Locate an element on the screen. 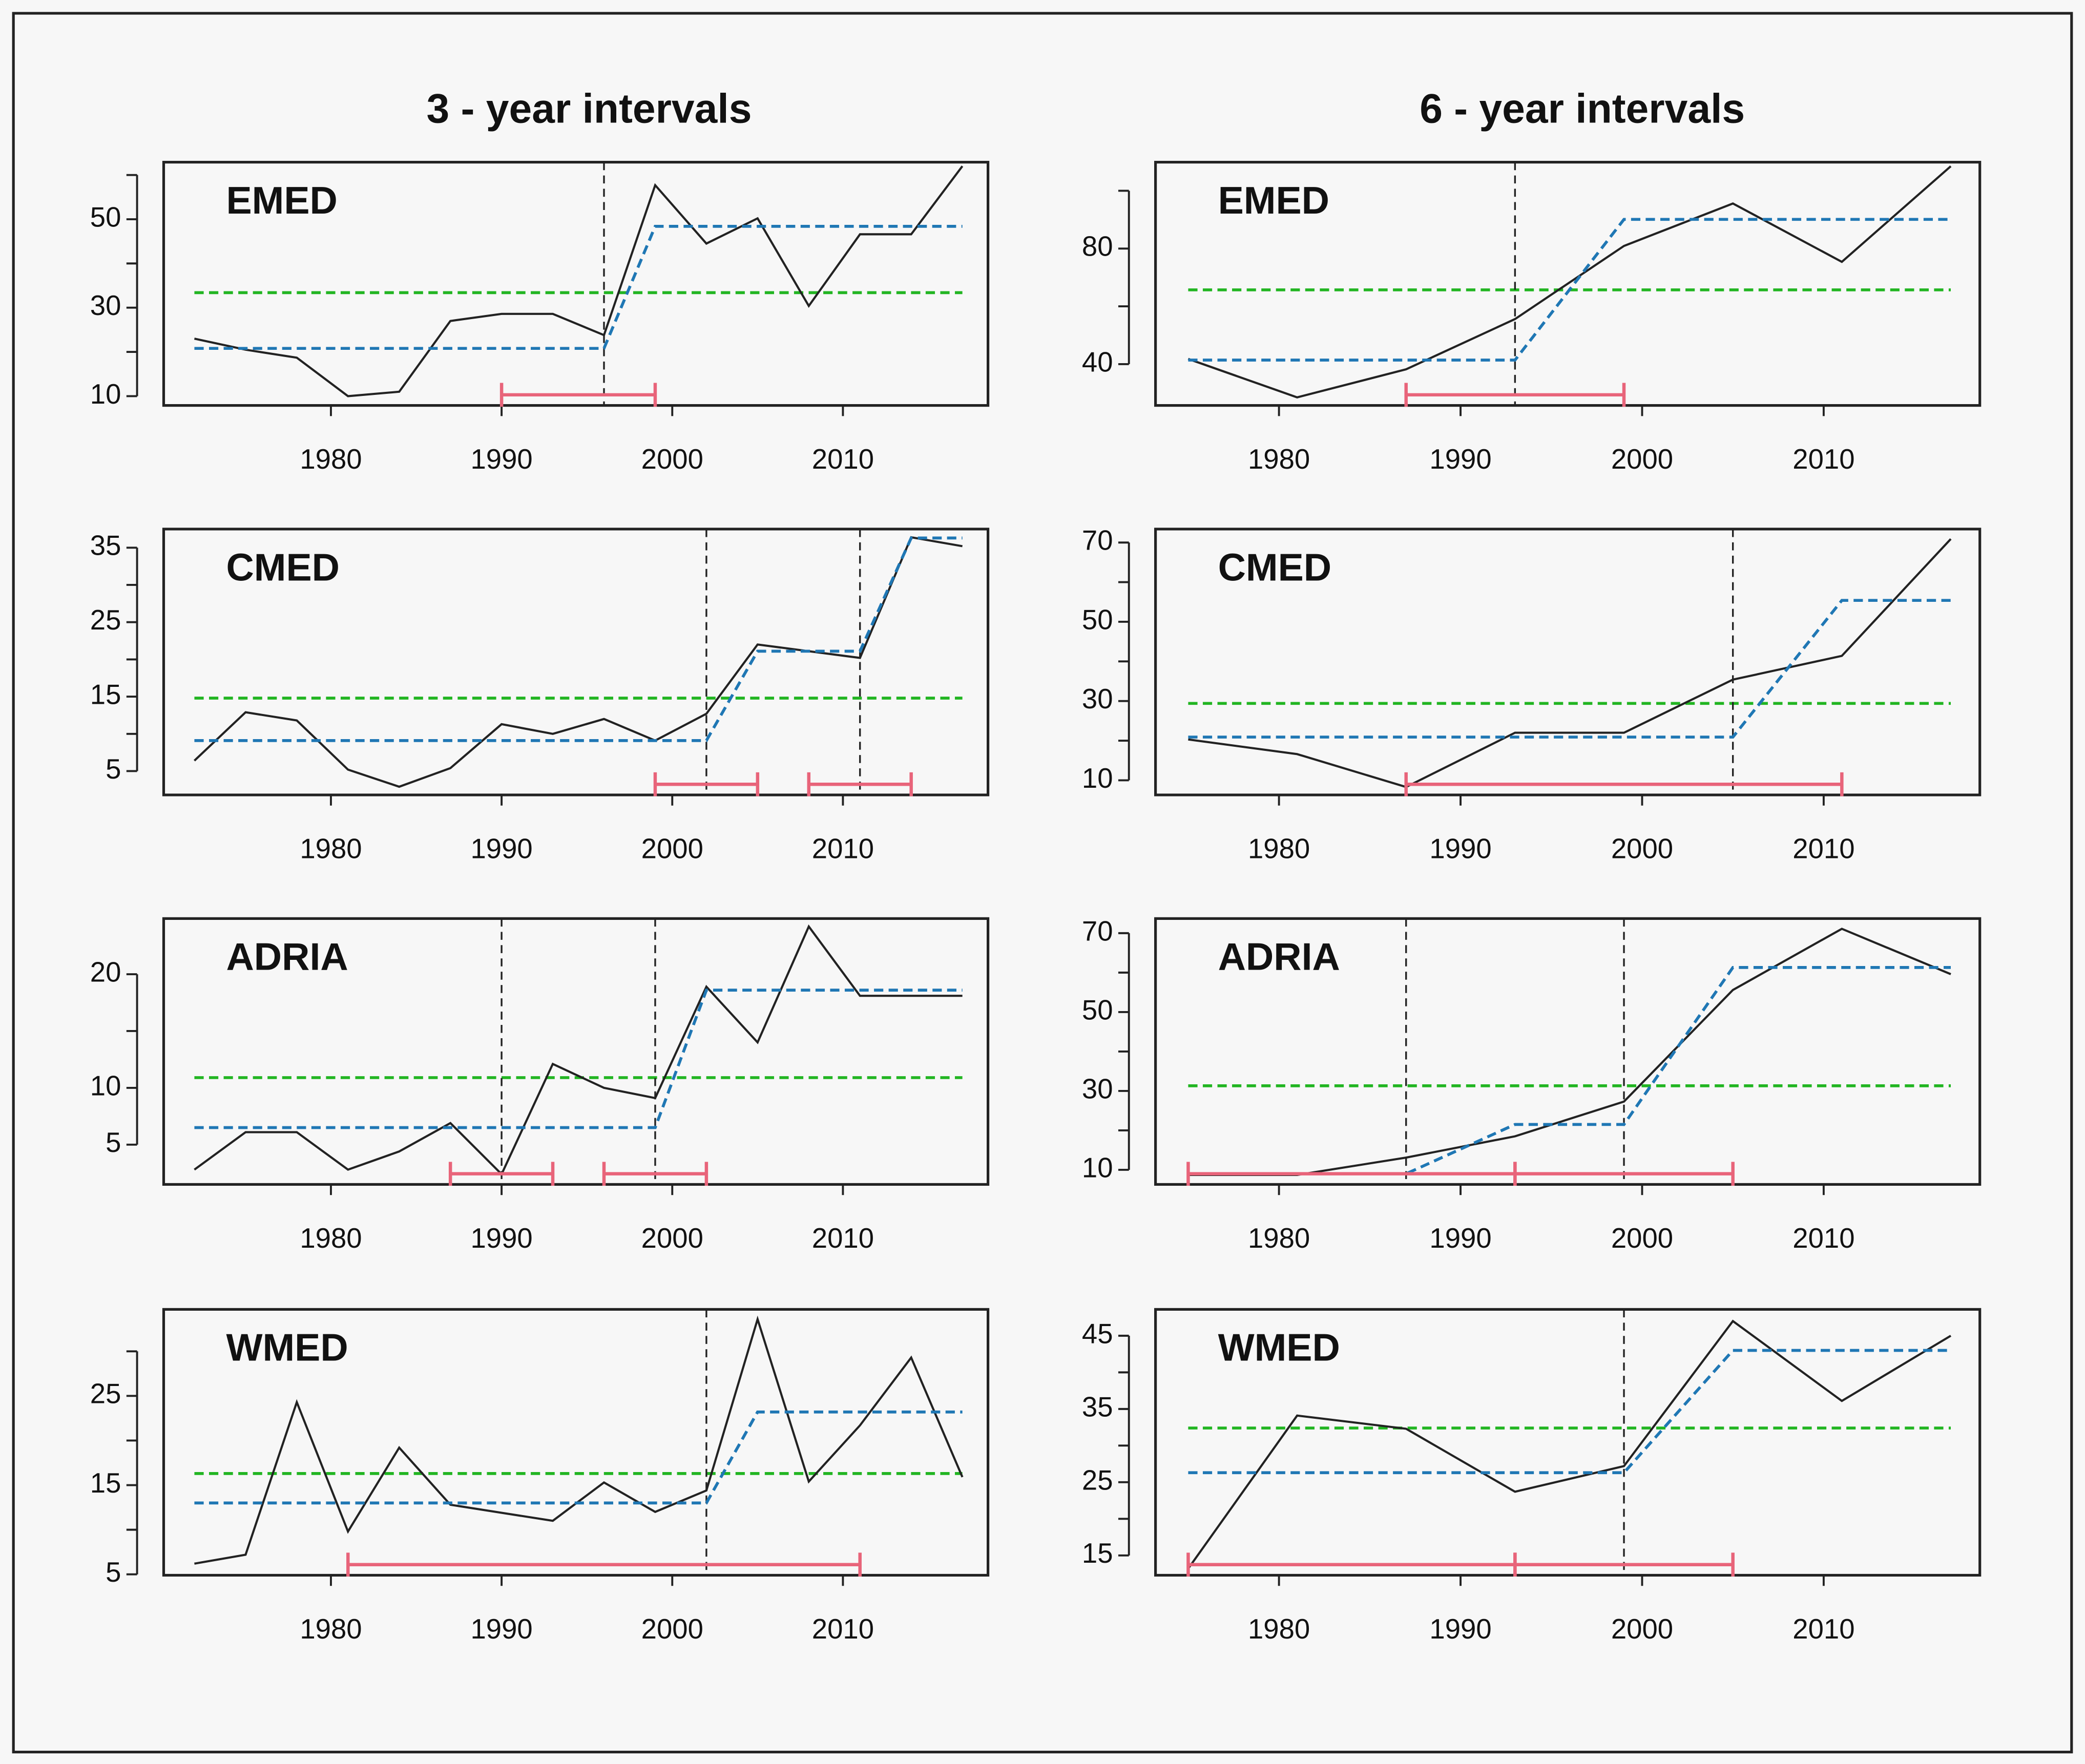 This screenshot has width=2085, height=1764. column-title: 6 - year intervals is located at coordinates (1583, 109).